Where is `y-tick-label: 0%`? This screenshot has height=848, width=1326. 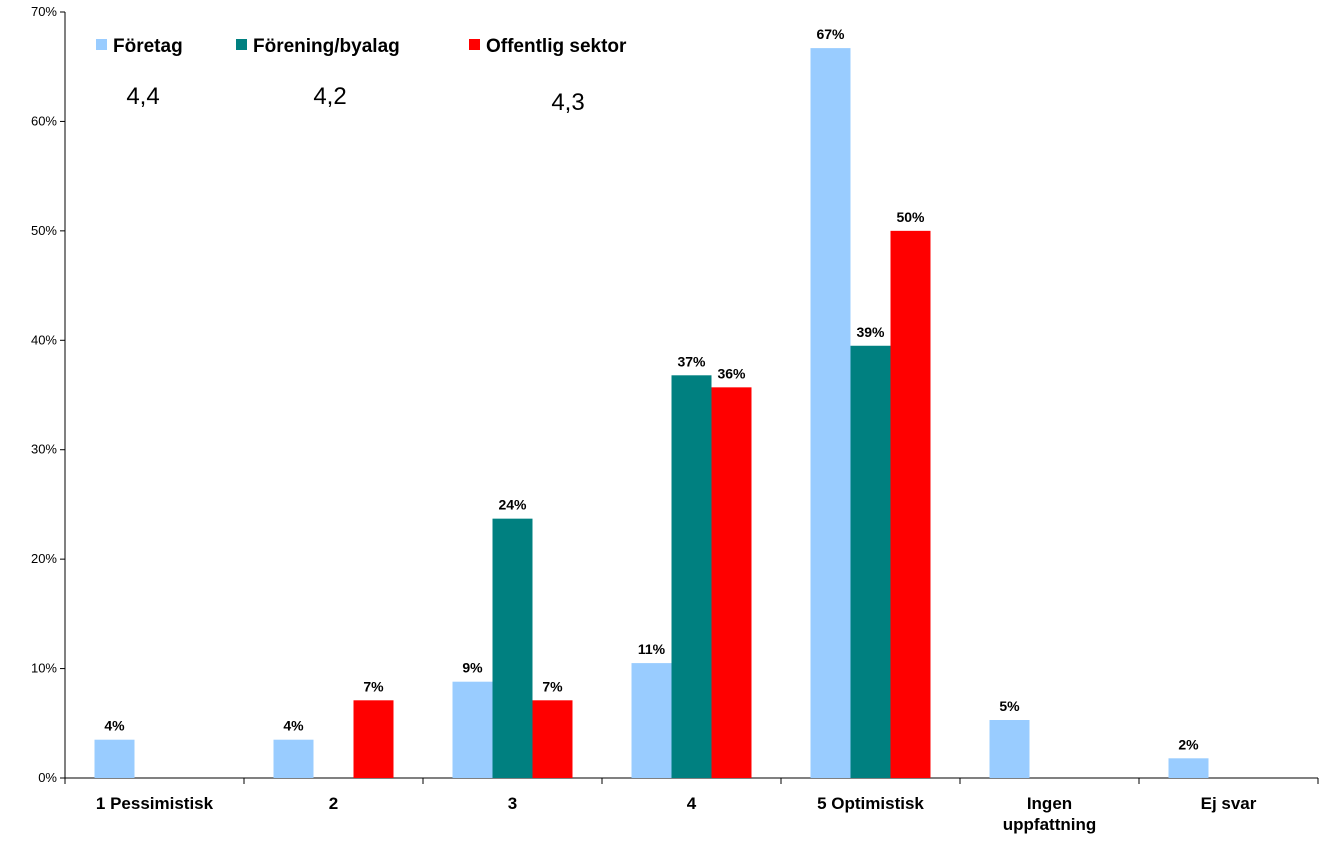 y-tick-label: 0% is located at coordinates (47, 777).